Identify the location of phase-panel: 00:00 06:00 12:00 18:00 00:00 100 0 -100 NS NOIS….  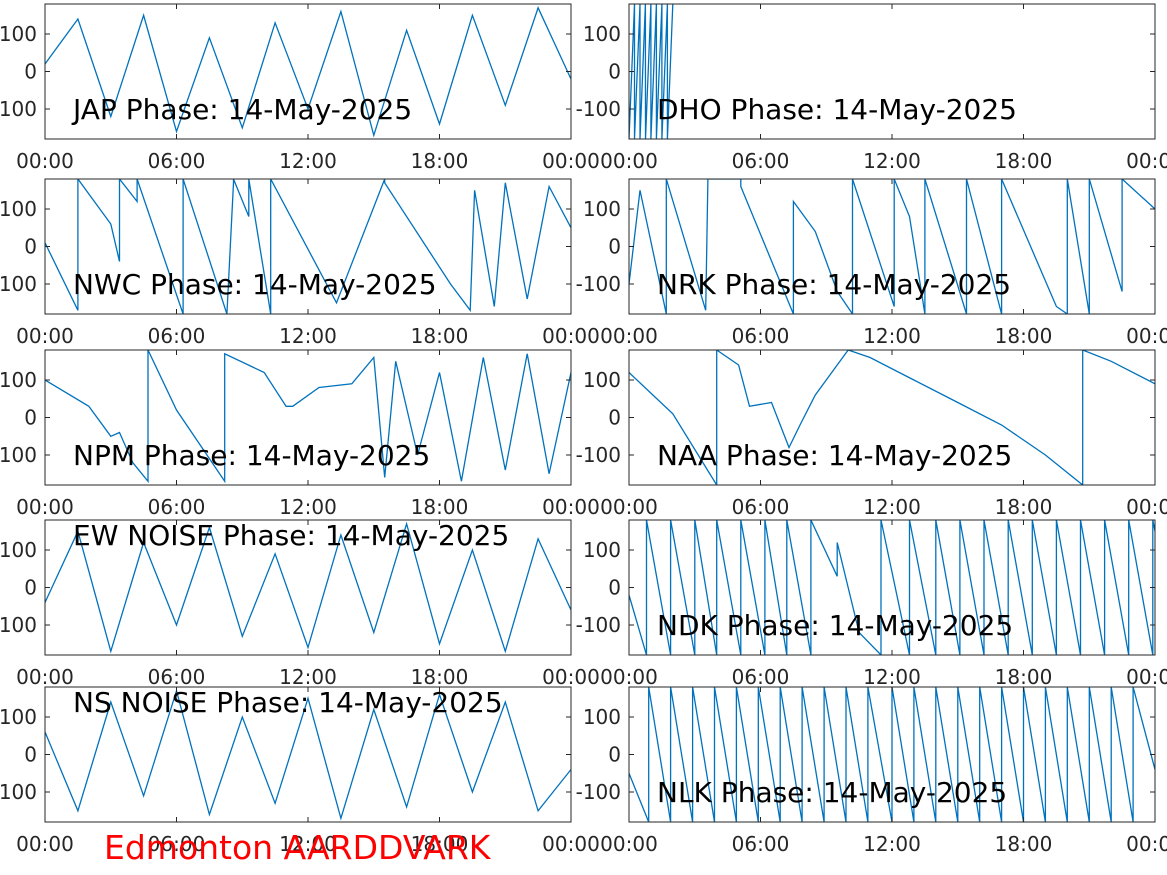
(300, 771).